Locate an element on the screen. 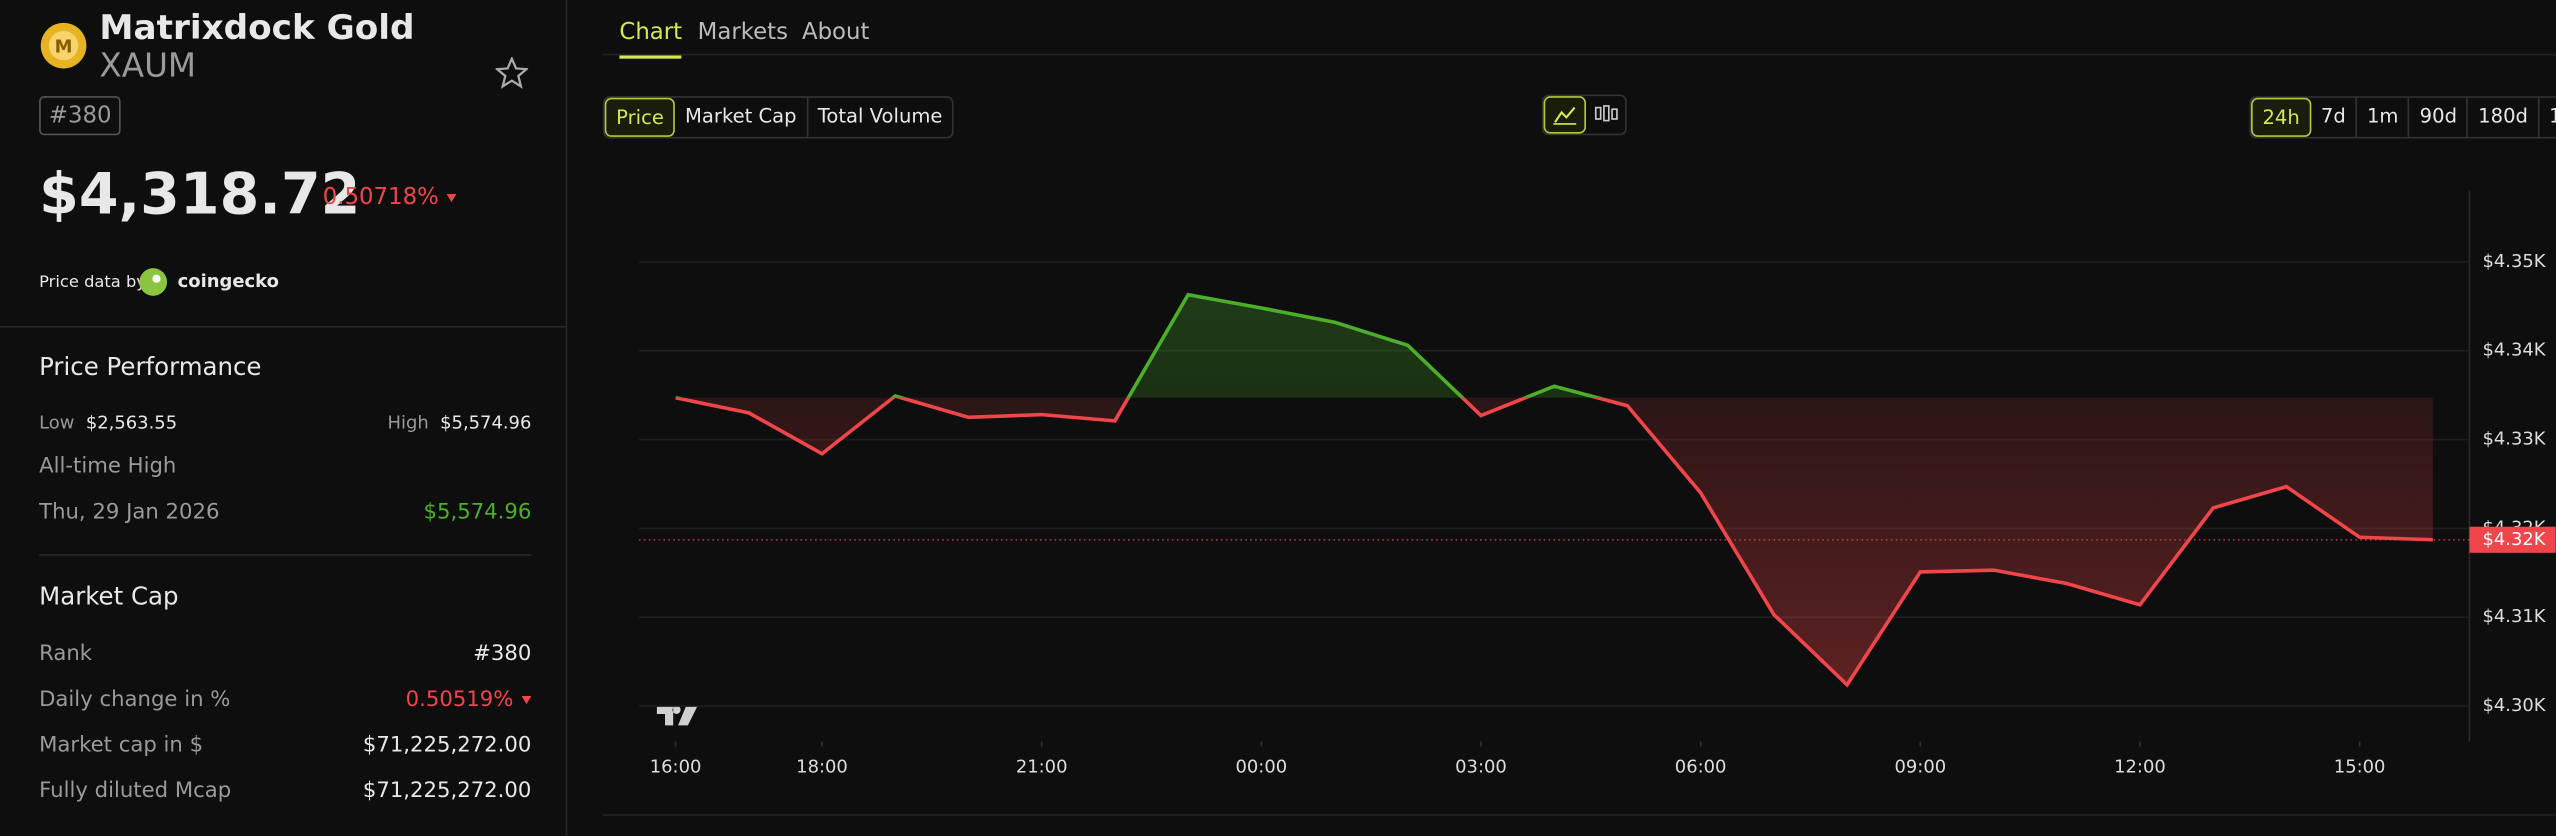  ath-date: Thu, 29 Jan 2026 is located at coordinates (129, 512).